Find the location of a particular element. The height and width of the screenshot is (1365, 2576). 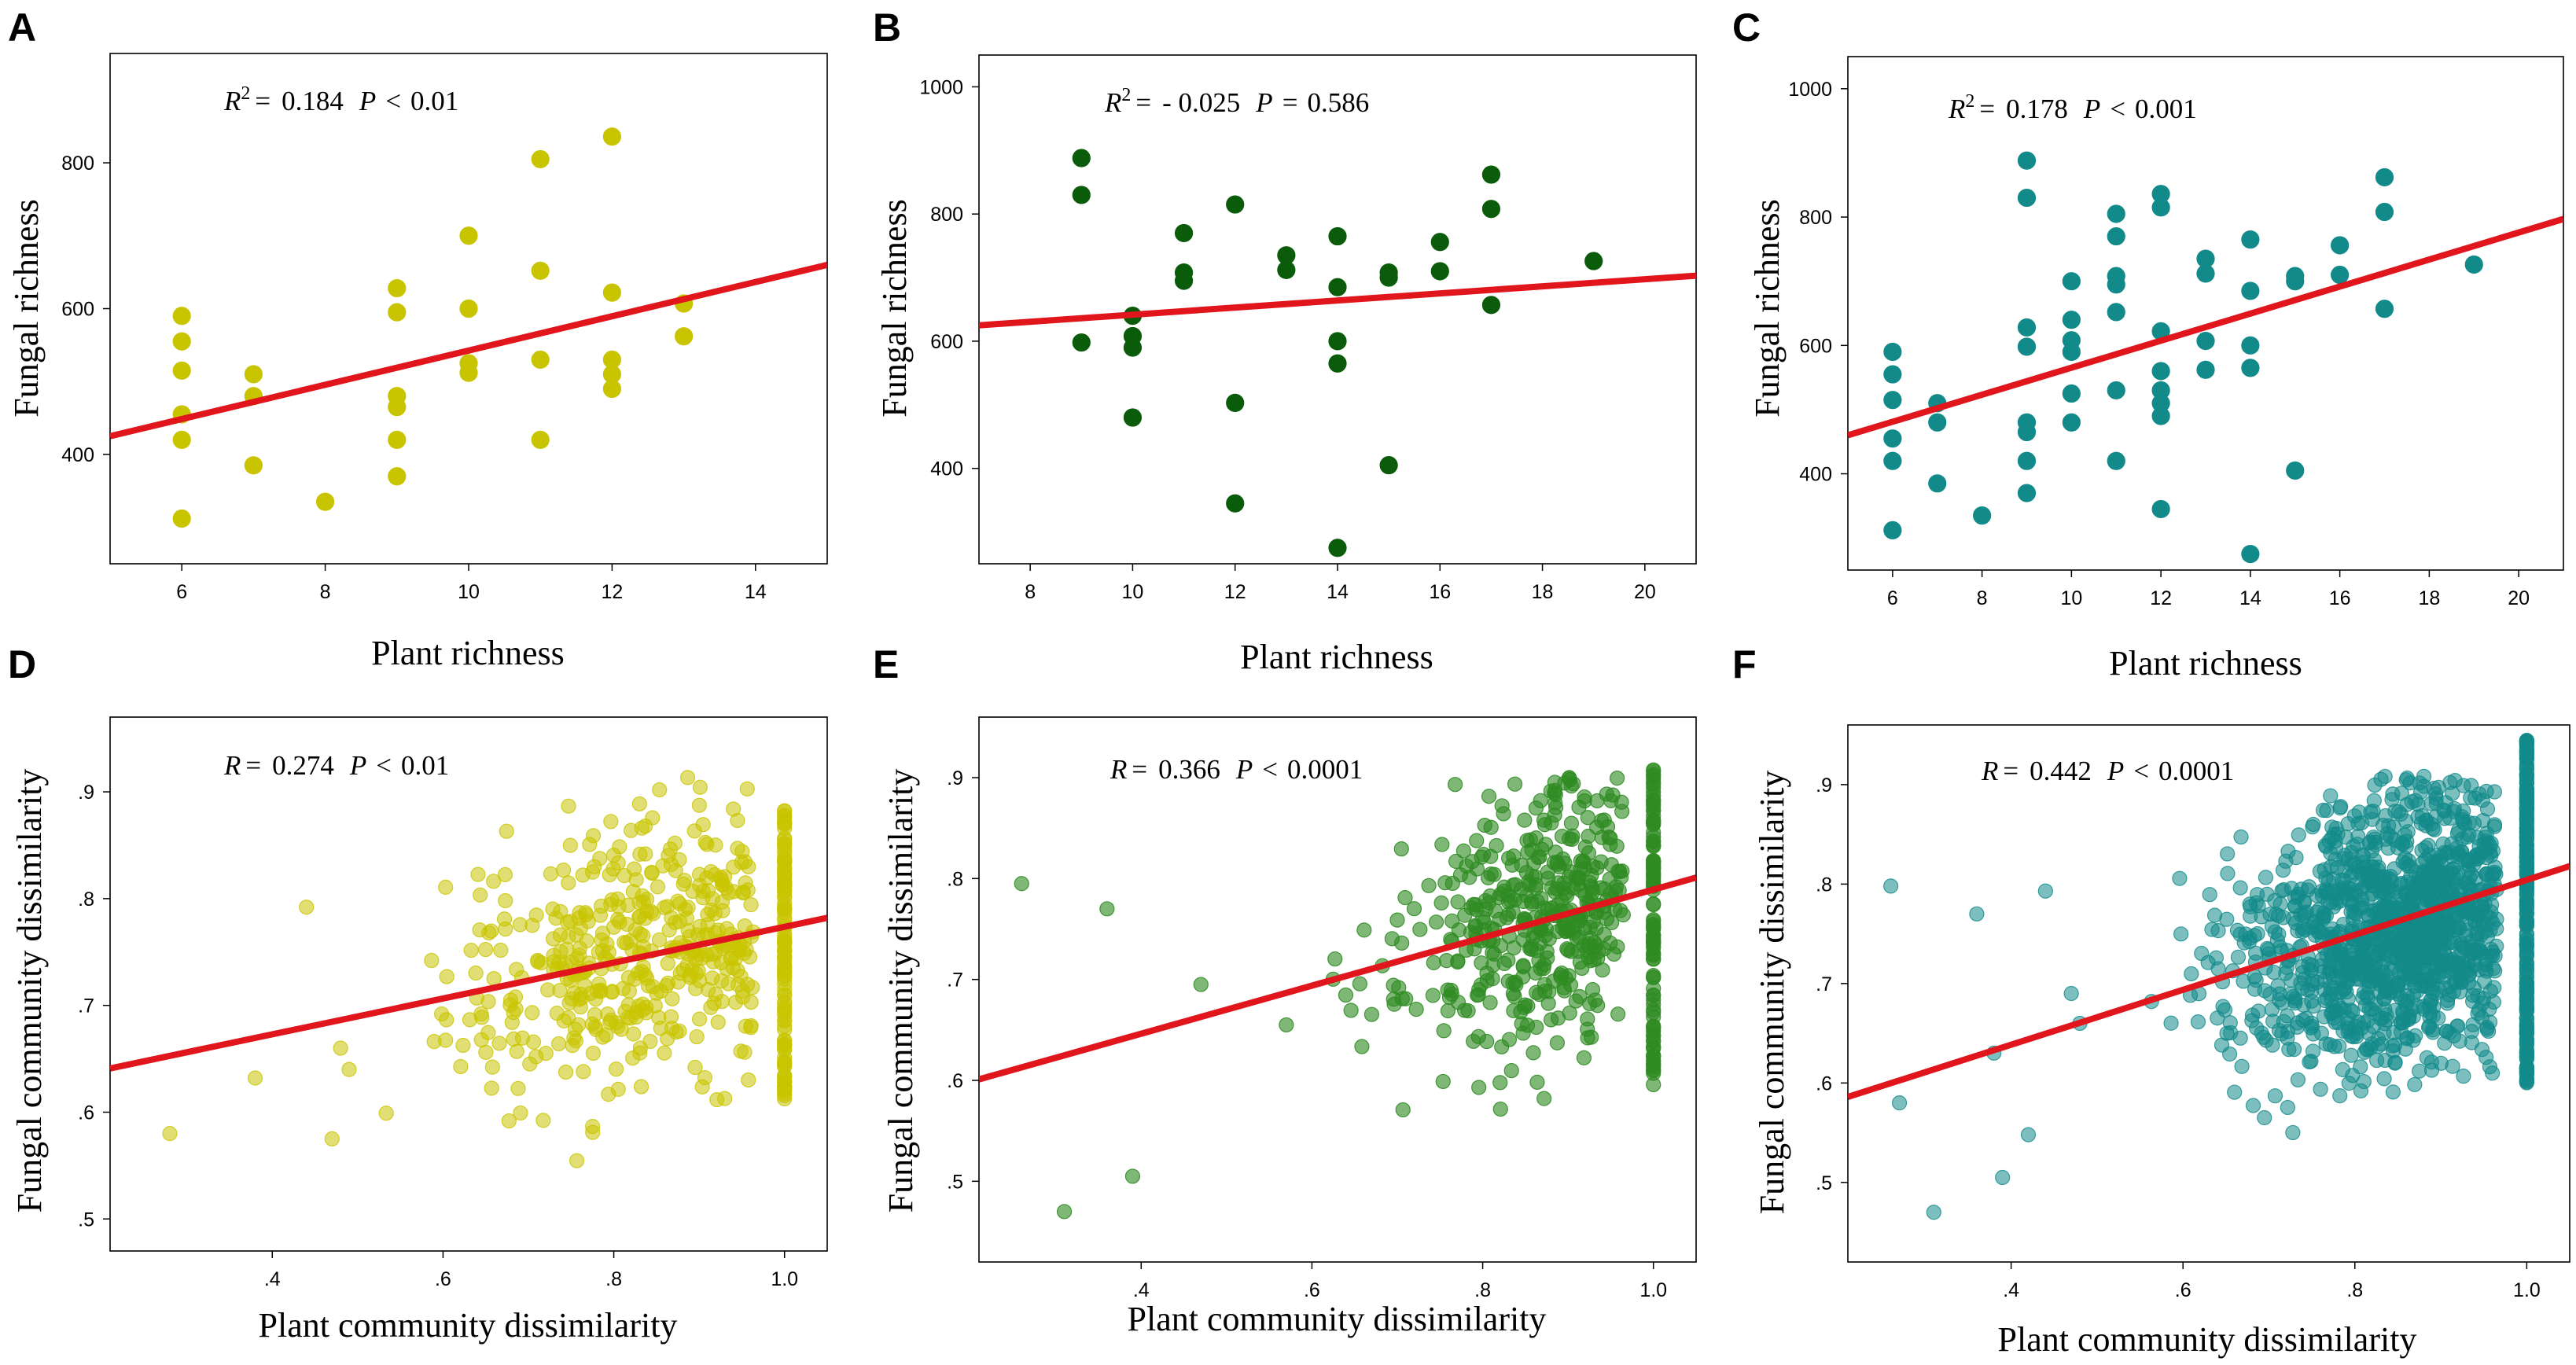

x-tick-label: 20 is located at coordinates (1645, 592).